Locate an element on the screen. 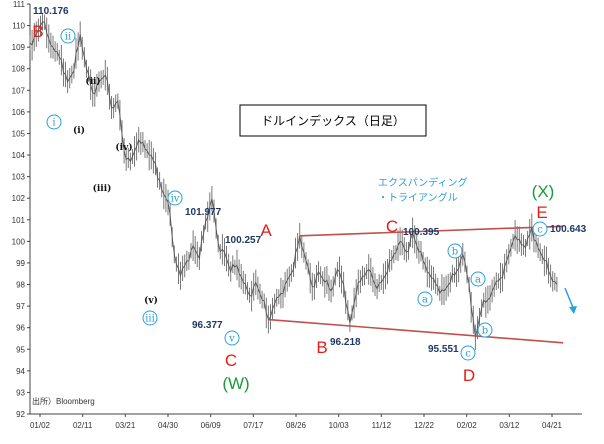  wave-circle-label: v is located at coordinates (231, 339).